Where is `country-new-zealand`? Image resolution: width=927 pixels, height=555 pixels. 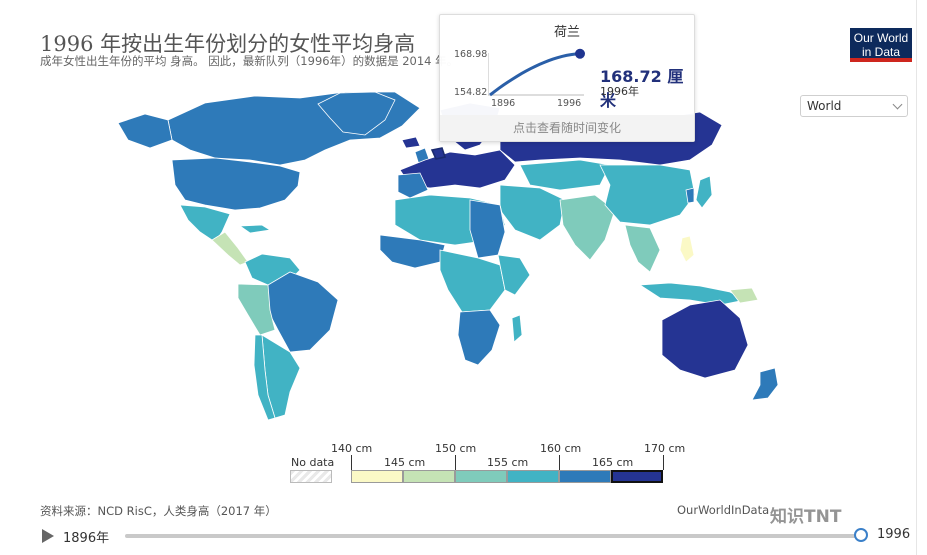
country-new-zealand is located at coordinates (765, 384).